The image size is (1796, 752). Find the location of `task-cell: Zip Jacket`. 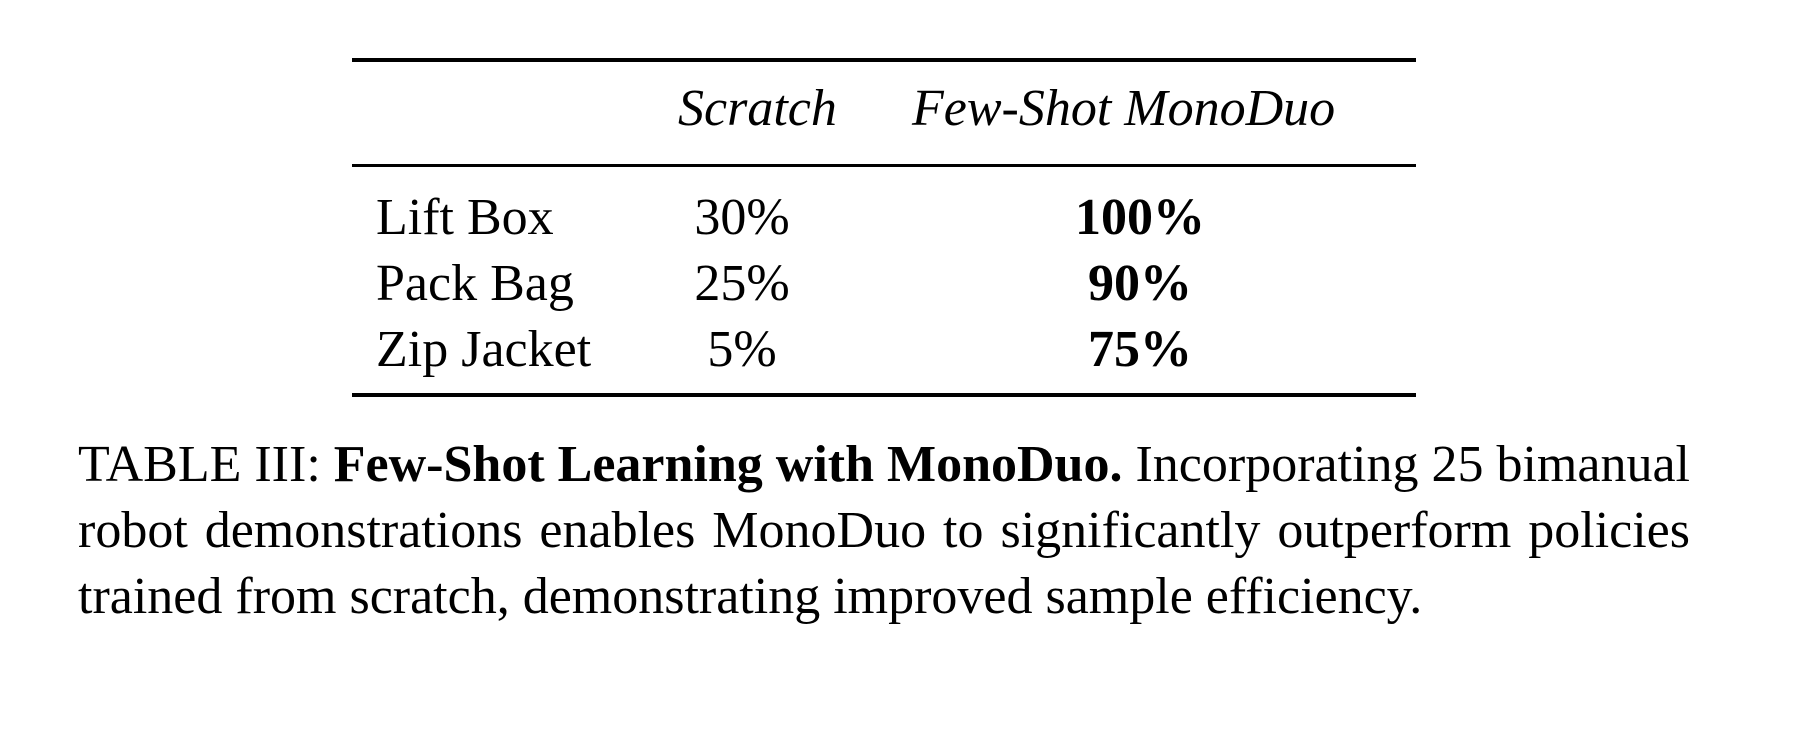

task-cell: Zip Jacket is located at coordinates (484, 349).